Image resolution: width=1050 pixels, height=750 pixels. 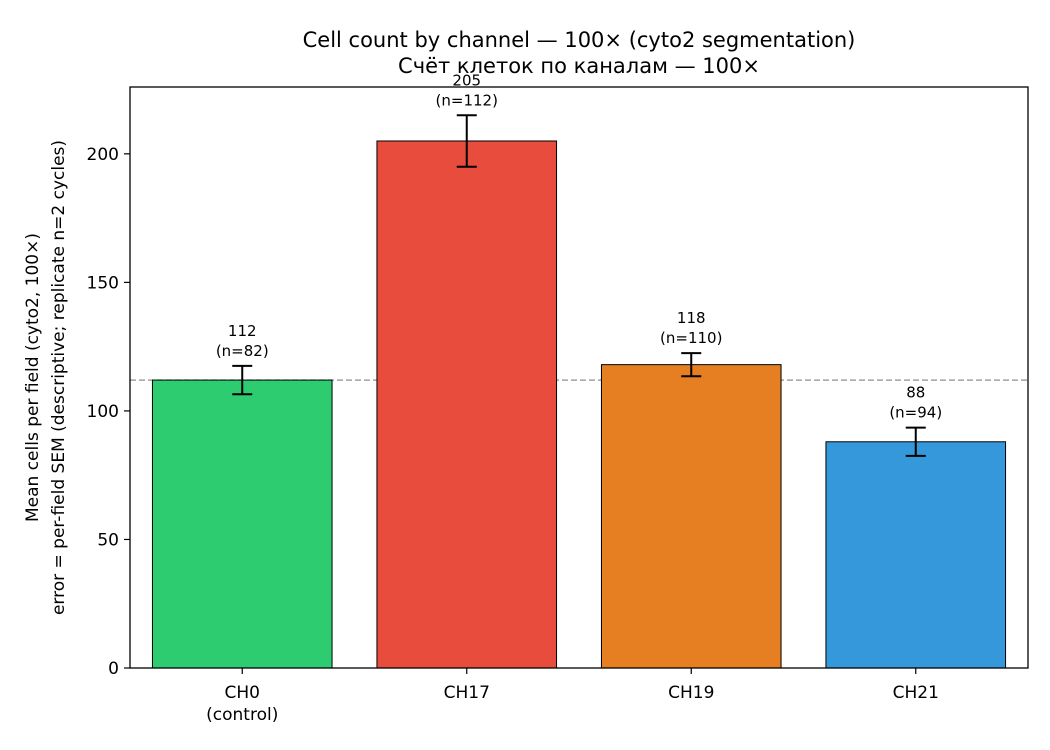 What do you see at coordinates (242, 693) in the screenshot?
I see `x-tick-label: CH0` at bounding box center [242, 693].